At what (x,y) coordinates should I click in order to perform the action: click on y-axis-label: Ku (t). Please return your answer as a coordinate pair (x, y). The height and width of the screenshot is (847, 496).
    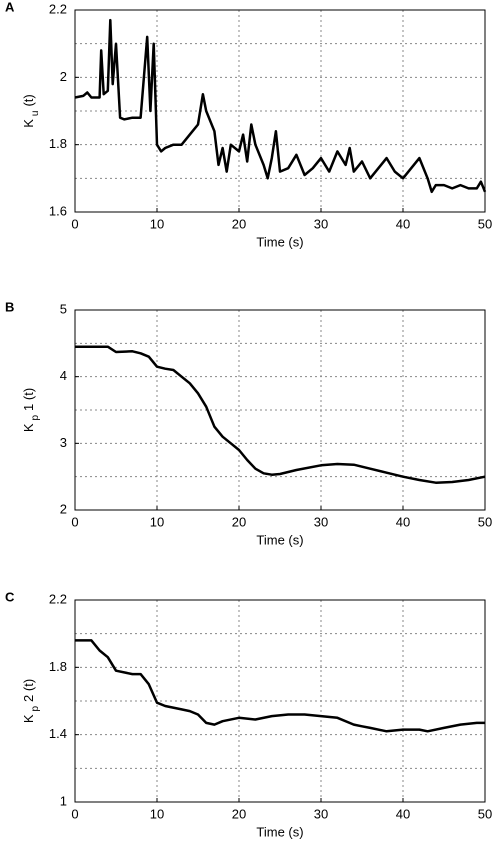
    Looking at the image, I should click on (31, 111).